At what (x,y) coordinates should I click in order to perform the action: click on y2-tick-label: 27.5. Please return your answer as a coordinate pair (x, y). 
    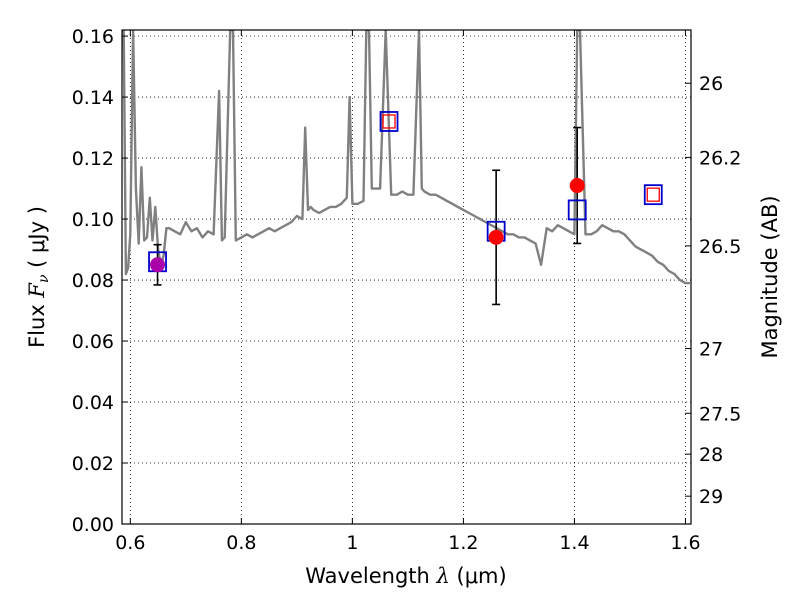
    Looking at the image, I should click on (720, 414).